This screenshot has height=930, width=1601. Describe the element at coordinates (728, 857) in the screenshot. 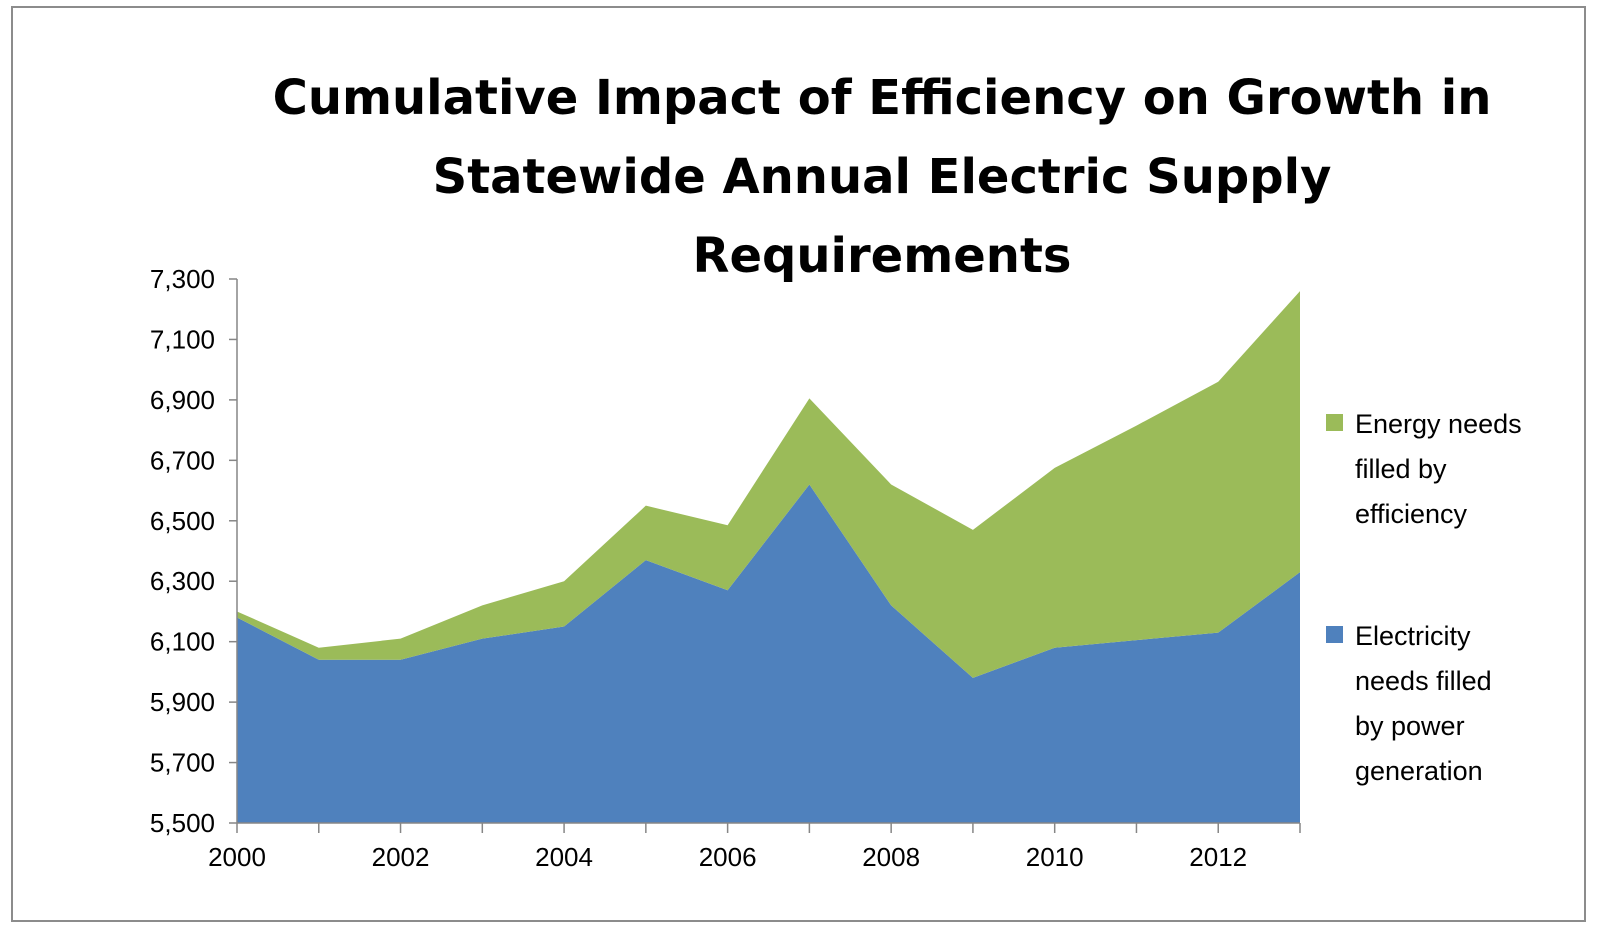

I see `x-tick-label: 2006` at that location.